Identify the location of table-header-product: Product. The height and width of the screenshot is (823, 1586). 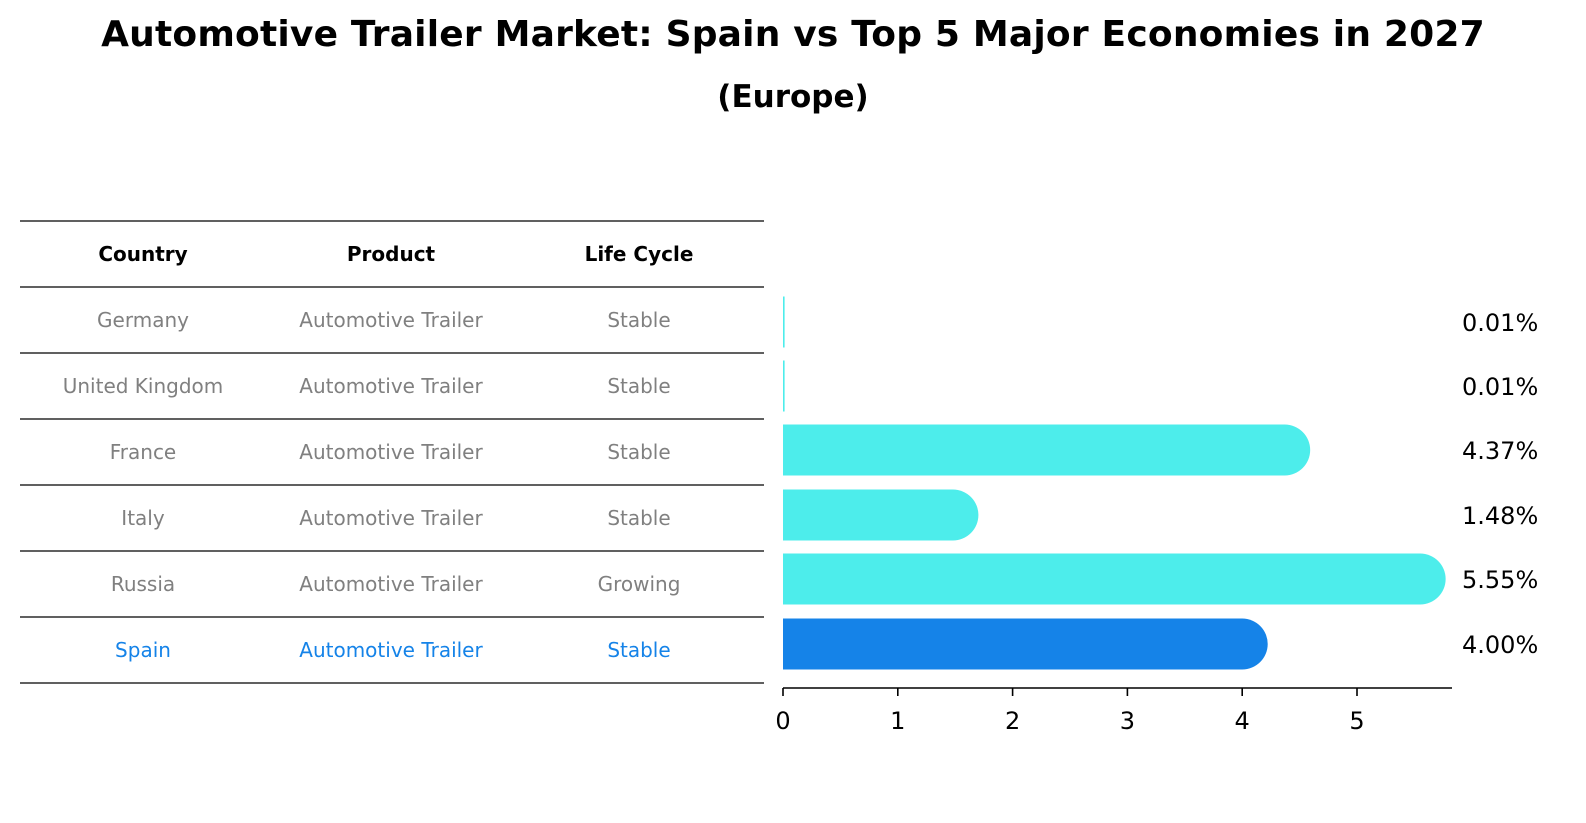
(391, 254).